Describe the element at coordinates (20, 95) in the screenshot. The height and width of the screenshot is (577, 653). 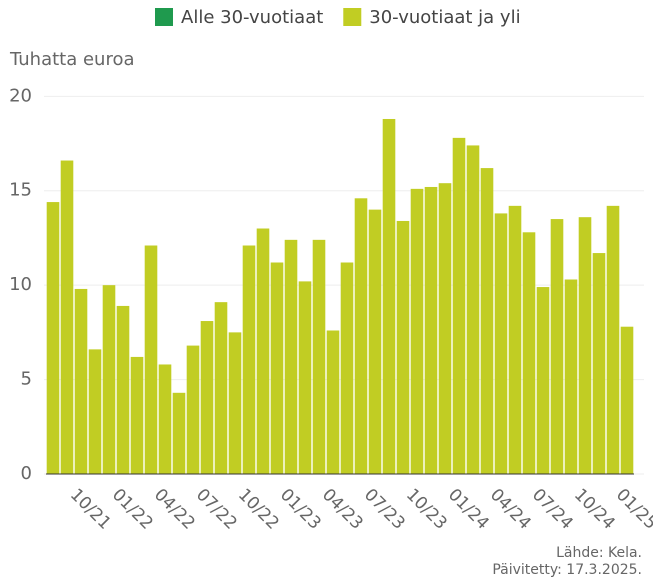
I see `y-tick-label: 20` at that location.